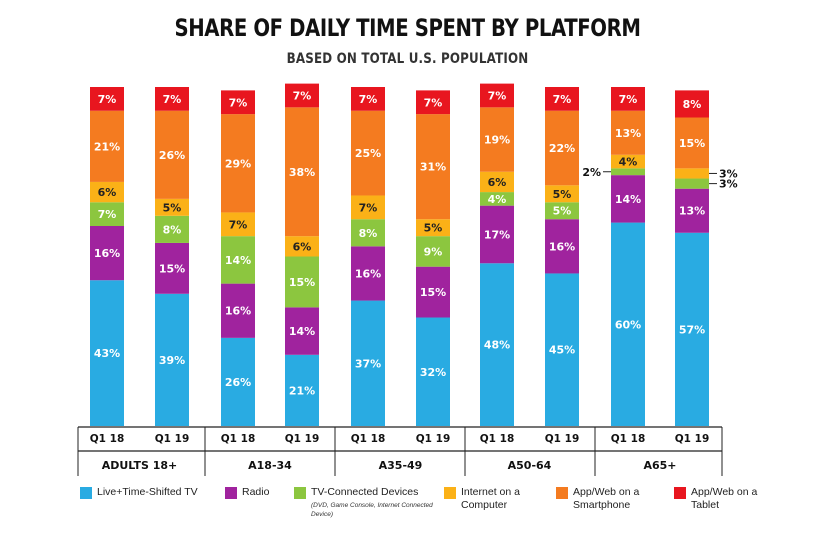  Describe the element at coordinates (238, 163) in the screenshot. I see `data-label: 29%` at that location.